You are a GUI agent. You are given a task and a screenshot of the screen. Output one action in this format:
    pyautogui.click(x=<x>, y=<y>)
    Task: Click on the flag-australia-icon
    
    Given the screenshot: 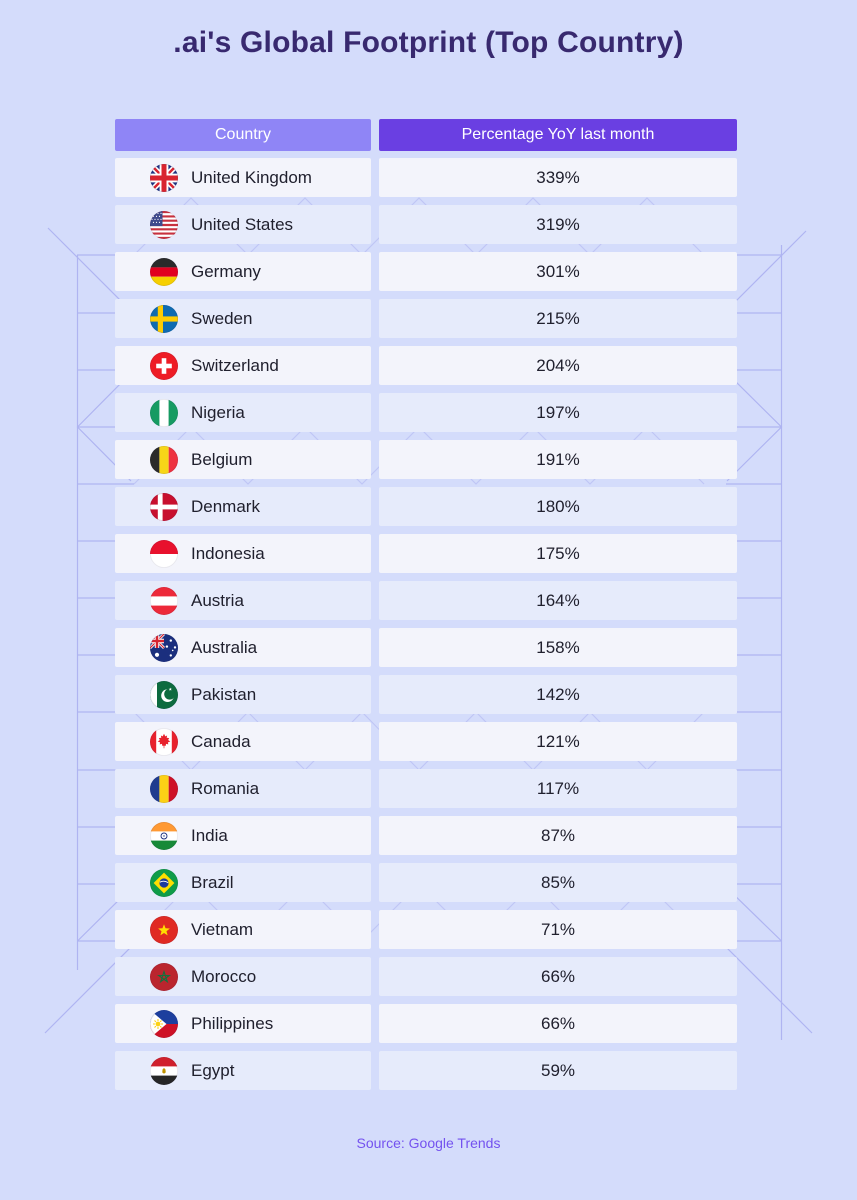 What is the action you would take?
    pyautogui.click(x=164, y=647)
    